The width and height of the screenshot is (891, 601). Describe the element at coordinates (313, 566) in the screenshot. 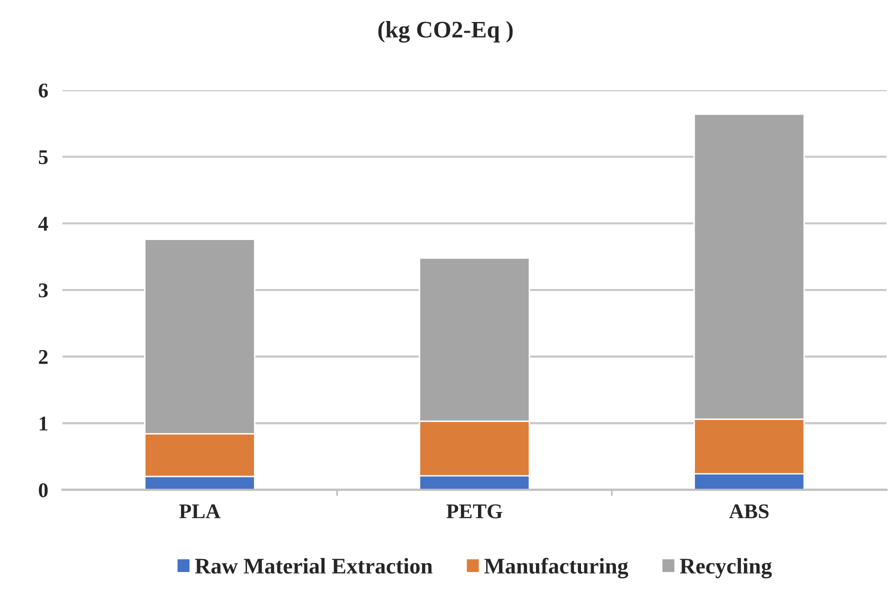

I see `legend-label: Raw Material Extraction` at that location.